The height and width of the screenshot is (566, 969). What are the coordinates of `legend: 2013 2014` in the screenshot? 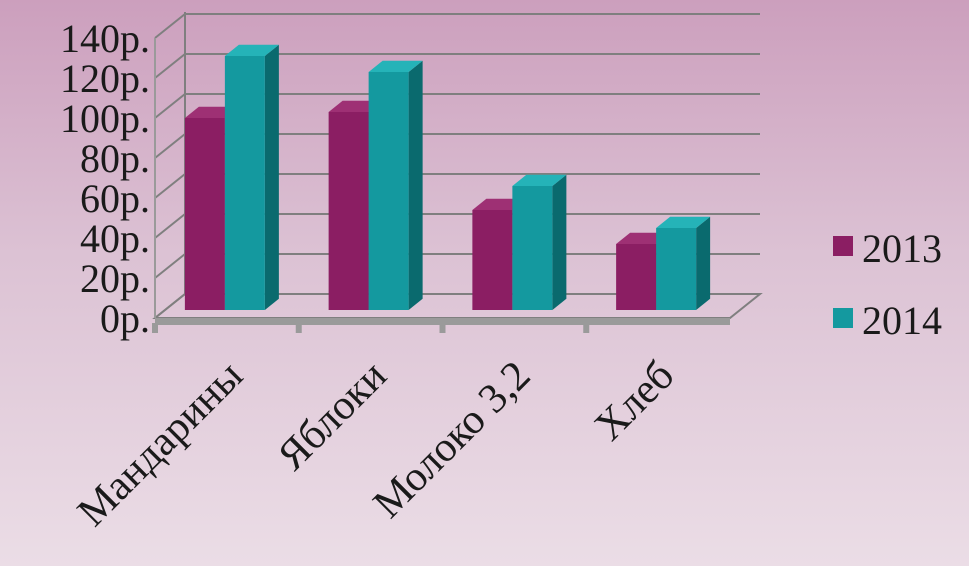 It's located at (887, 284).